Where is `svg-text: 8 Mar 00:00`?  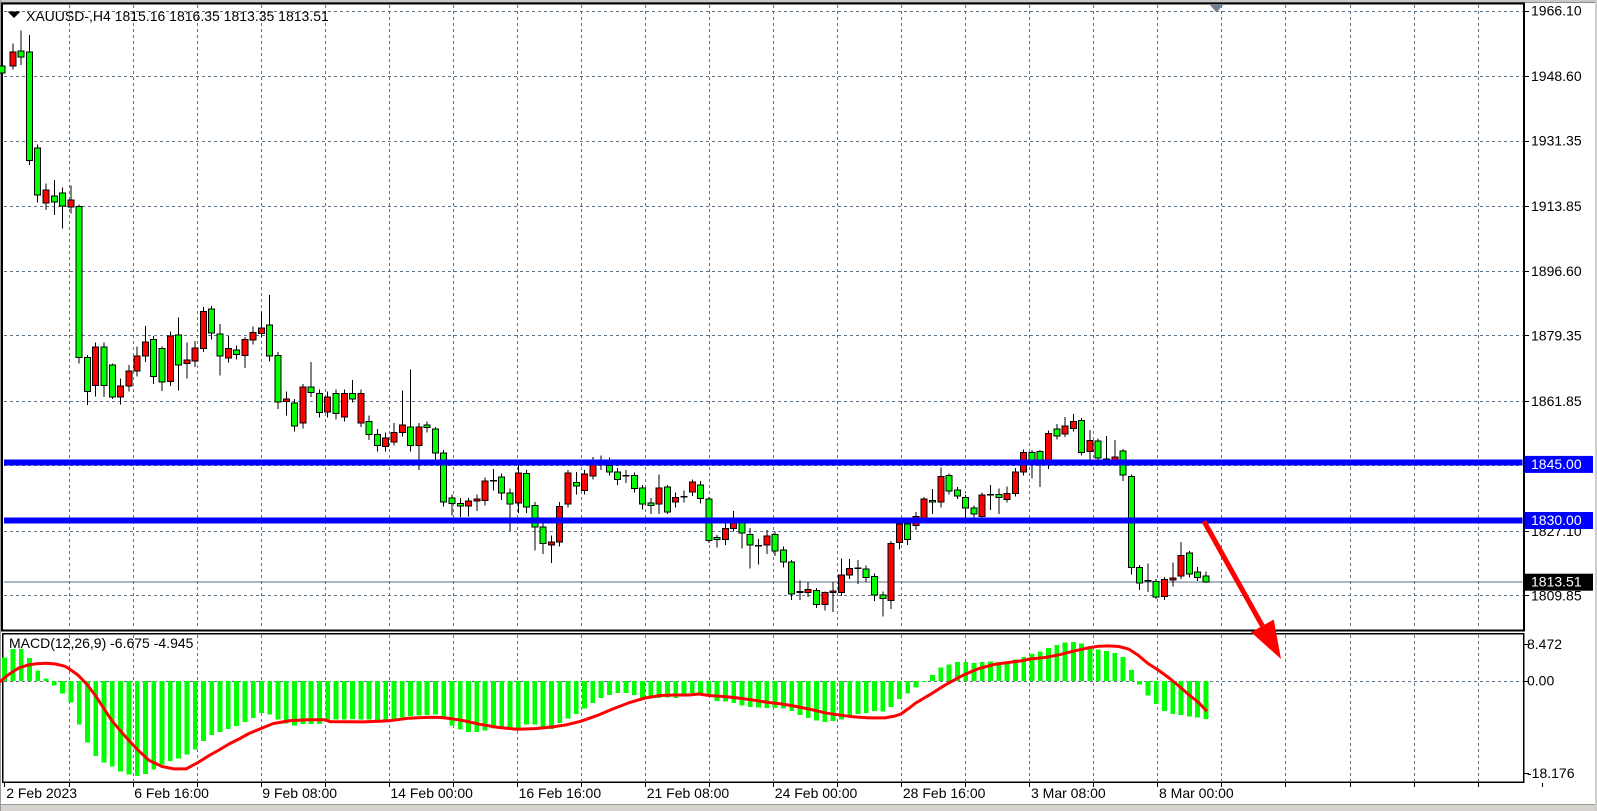 svg-text: 8 Mar 00:00 is located at coordinates (1196, 793).